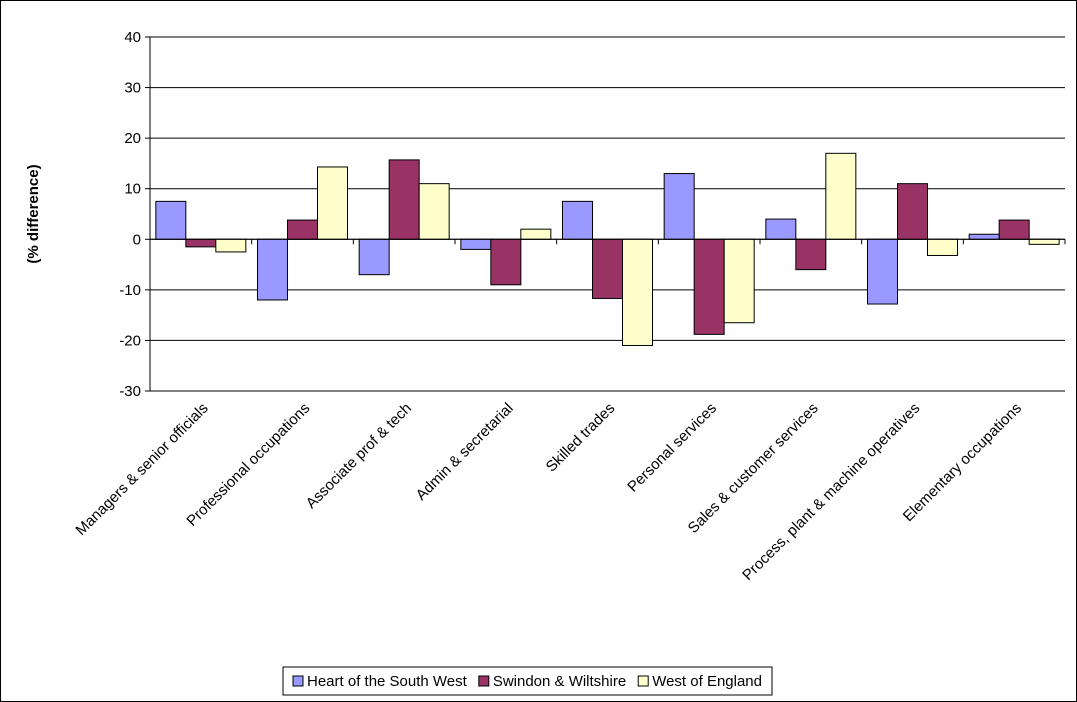 Image resolution: width=1077 pixels, height=702 pixels. Describe the element at coordinates (132, 189) in the screenshot. I see `y-tick-label: 10` at that location.